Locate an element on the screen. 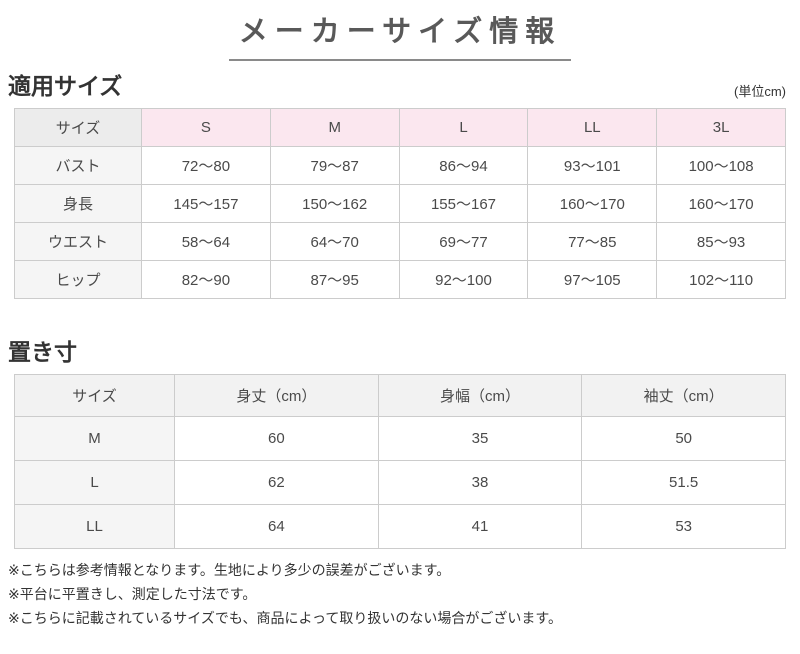 This screenshot has height=654, width=800. value-cell: 50 is located at coordinates (683, 439).